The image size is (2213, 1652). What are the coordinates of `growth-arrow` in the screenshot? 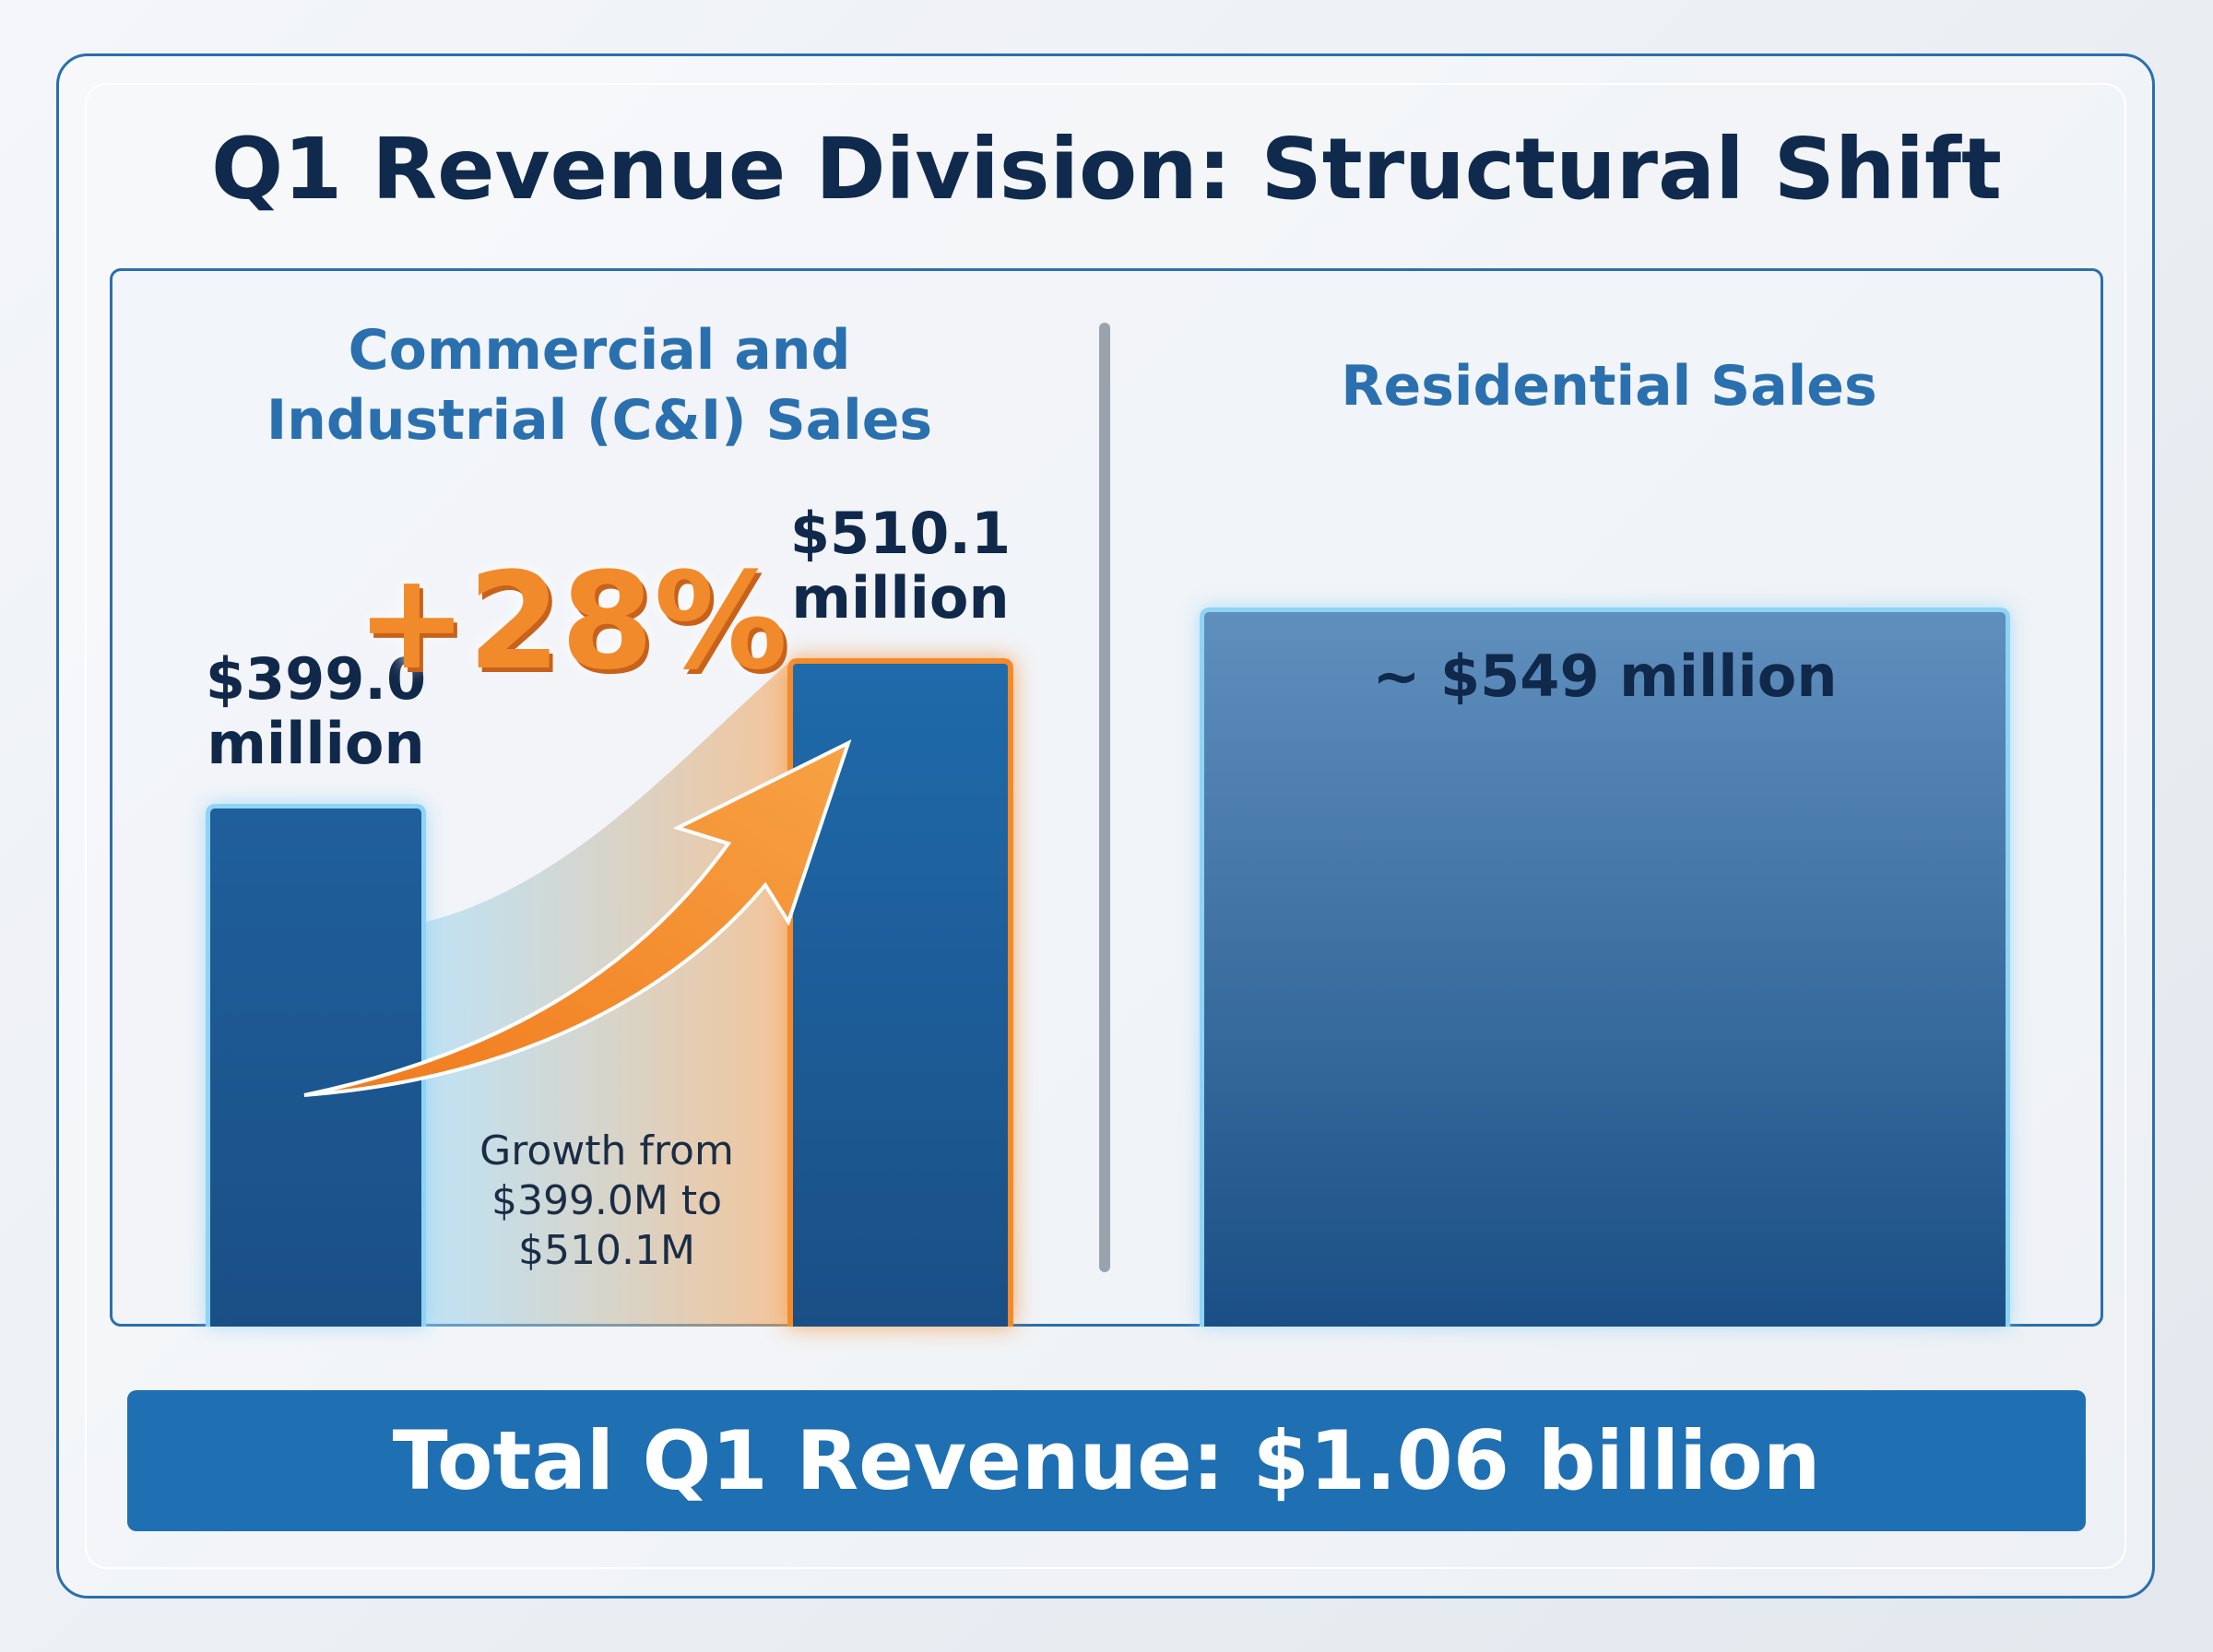 It's located at (577, 918).